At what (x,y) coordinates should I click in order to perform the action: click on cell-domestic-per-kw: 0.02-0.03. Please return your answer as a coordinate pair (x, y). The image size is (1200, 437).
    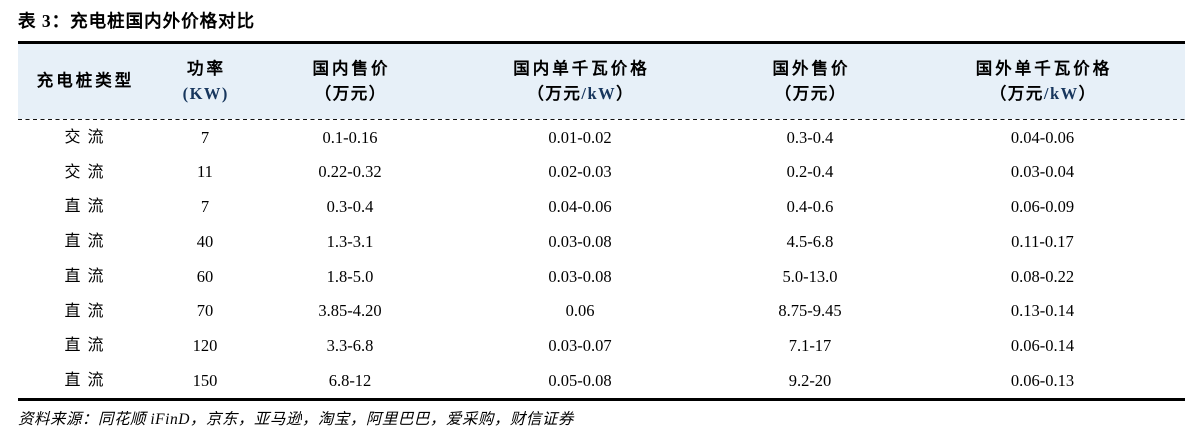
    Looking at the image, I should click on (580, 172).